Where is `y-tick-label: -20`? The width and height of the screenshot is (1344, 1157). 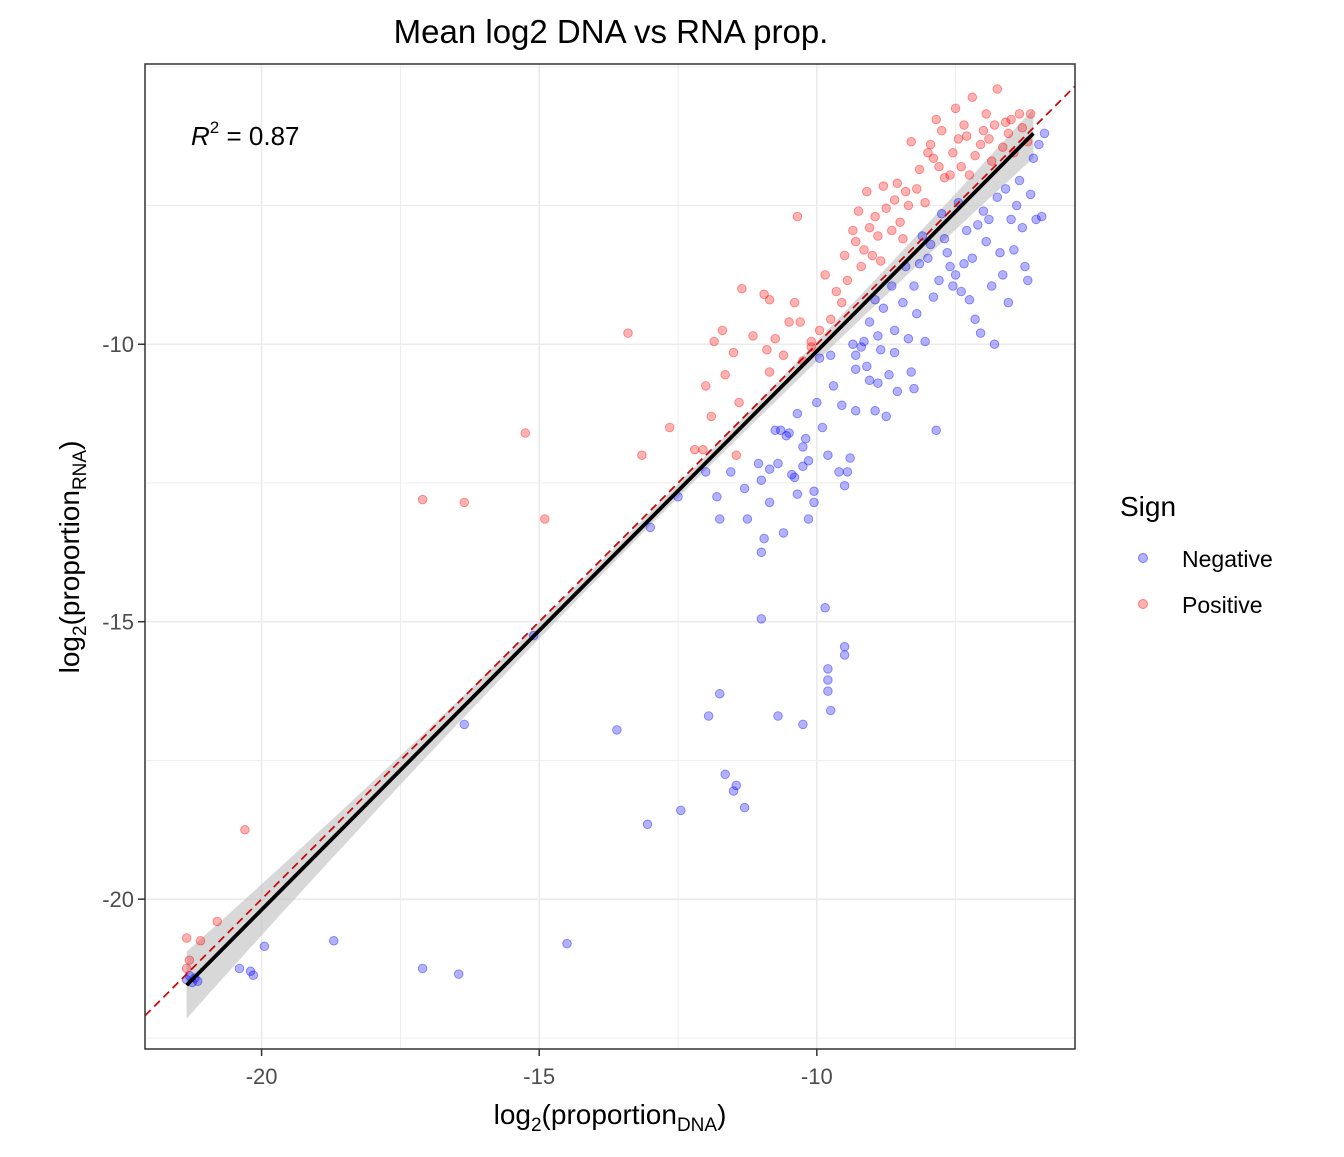 y-tick-label: -20 is located at coordinates (118, 899).